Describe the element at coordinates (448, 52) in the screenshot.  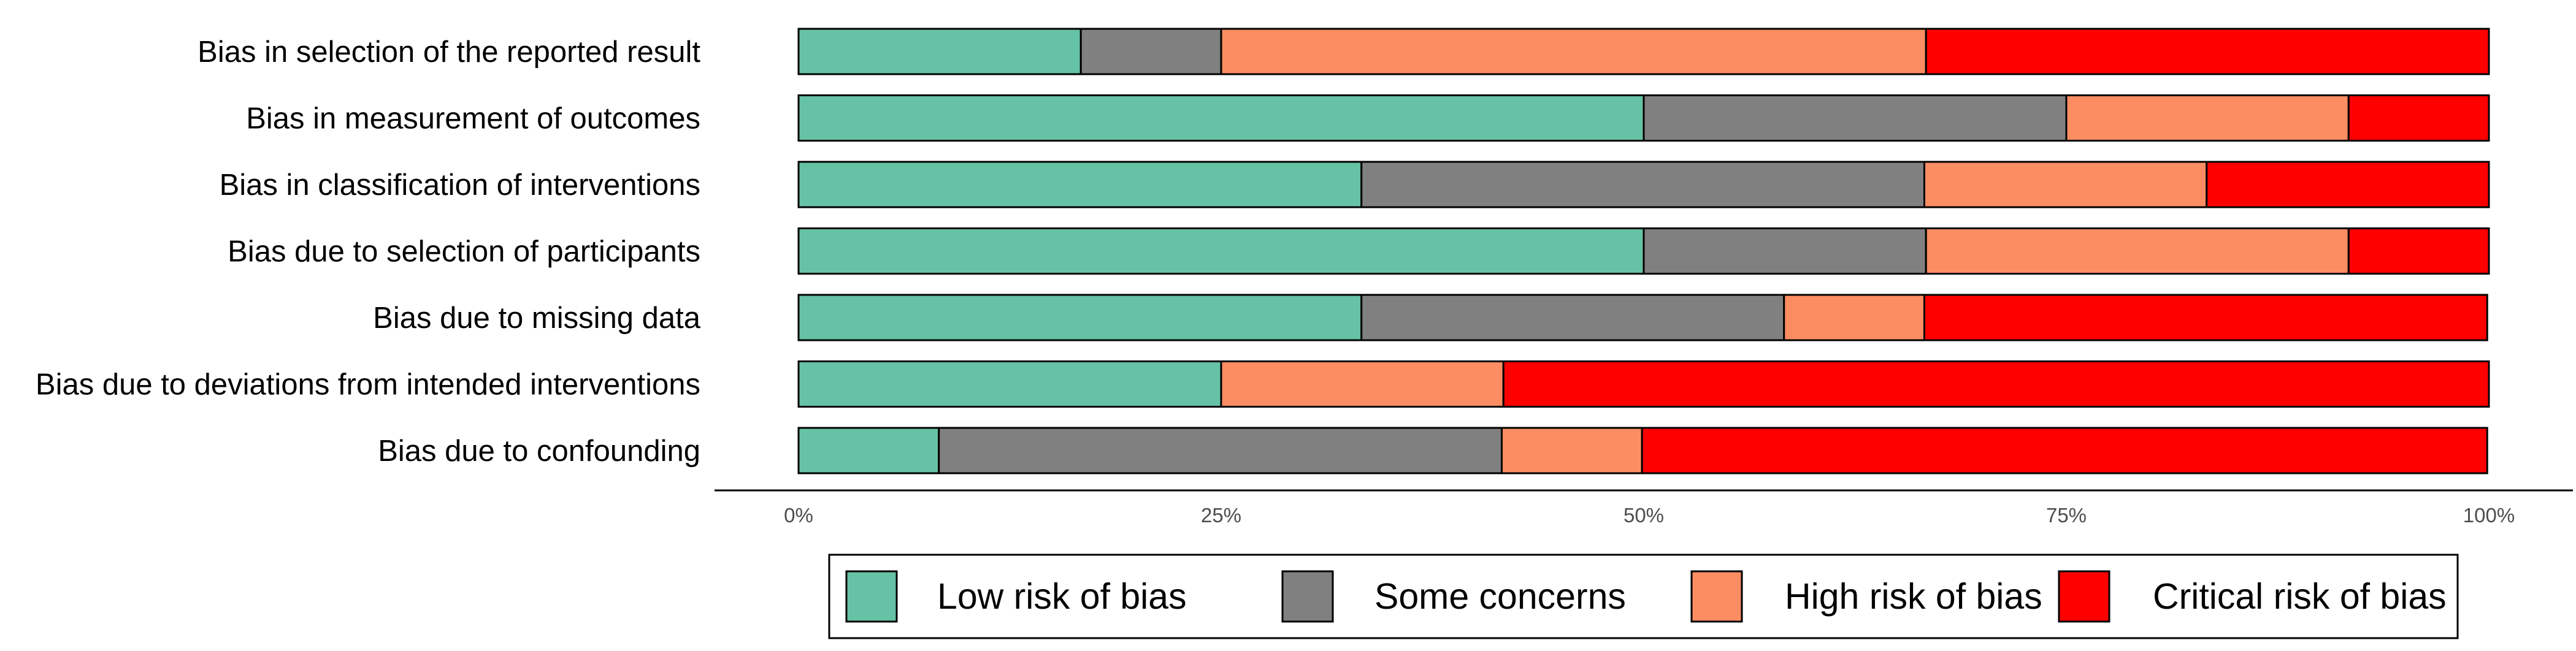
I see `domain-label-bias-in-selection-of-the-reported-result: Bias in selection of the reported result` at that location.